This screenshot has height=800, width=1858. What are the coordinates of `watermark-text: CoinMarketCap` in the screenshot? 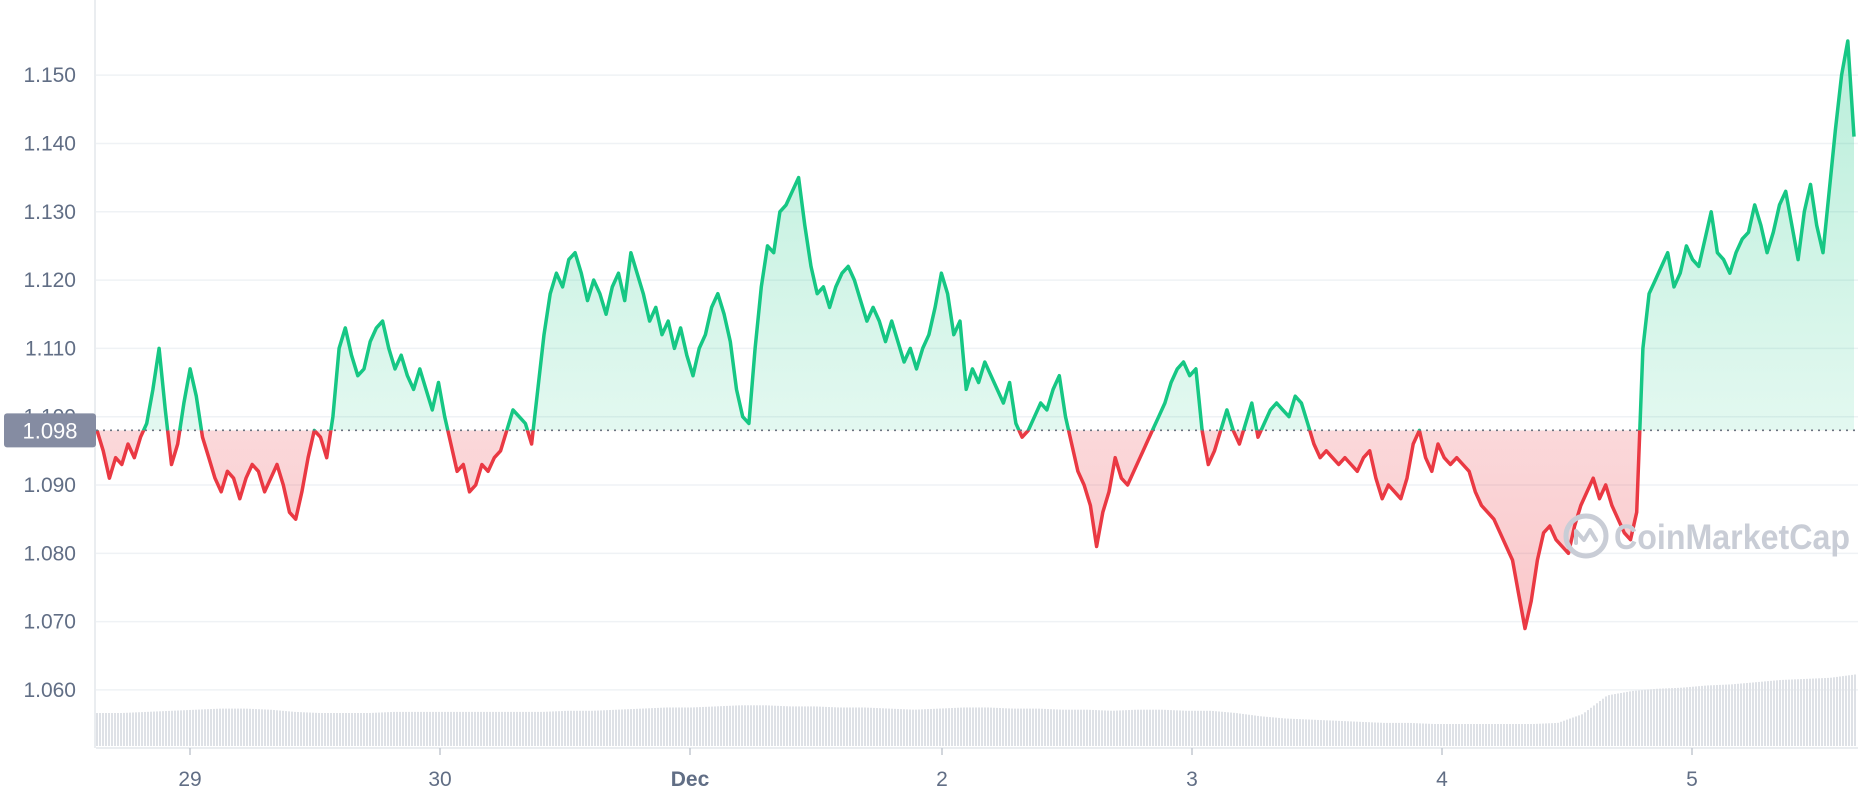 It's located at (1732, 537).